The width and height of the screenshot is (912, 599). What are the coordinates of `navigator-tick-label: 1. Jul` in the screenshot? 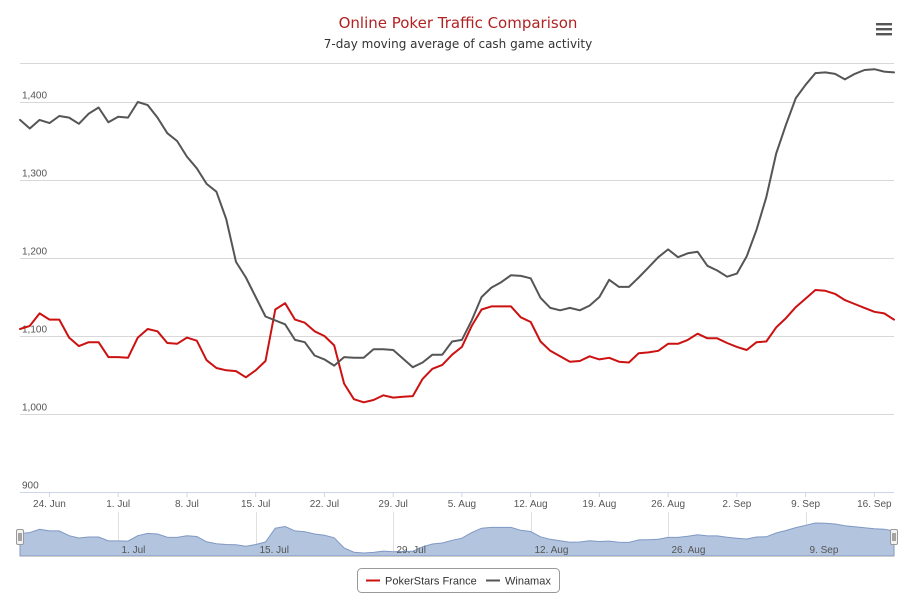 It's located at (134, 550).